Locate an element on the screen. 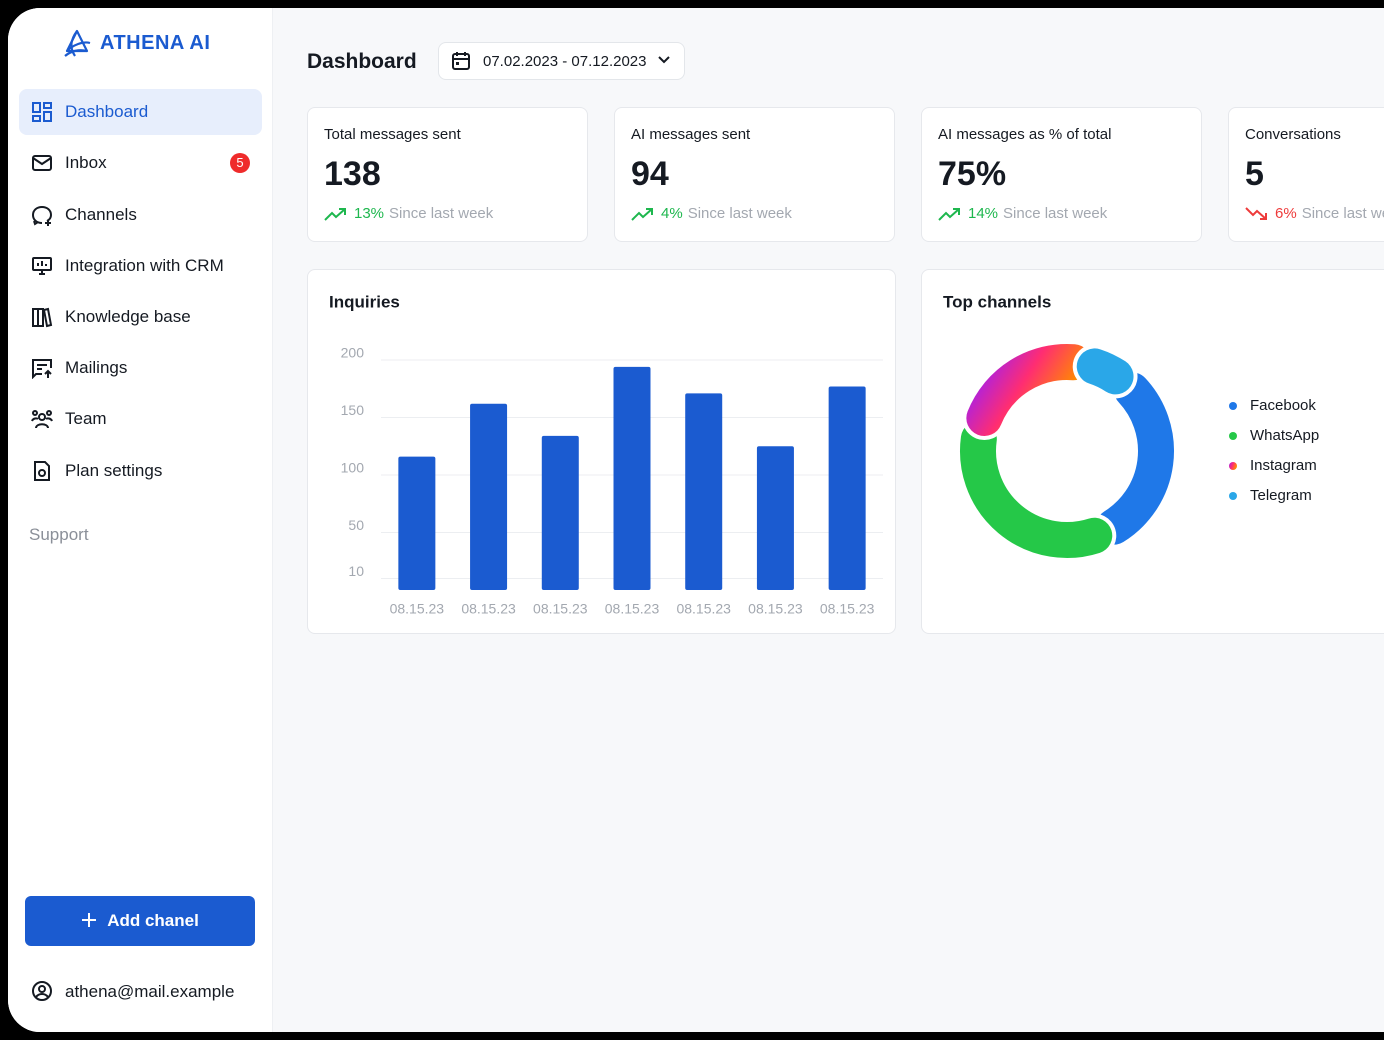  nav-item: Plan settings is located at coordinates (140, 471).